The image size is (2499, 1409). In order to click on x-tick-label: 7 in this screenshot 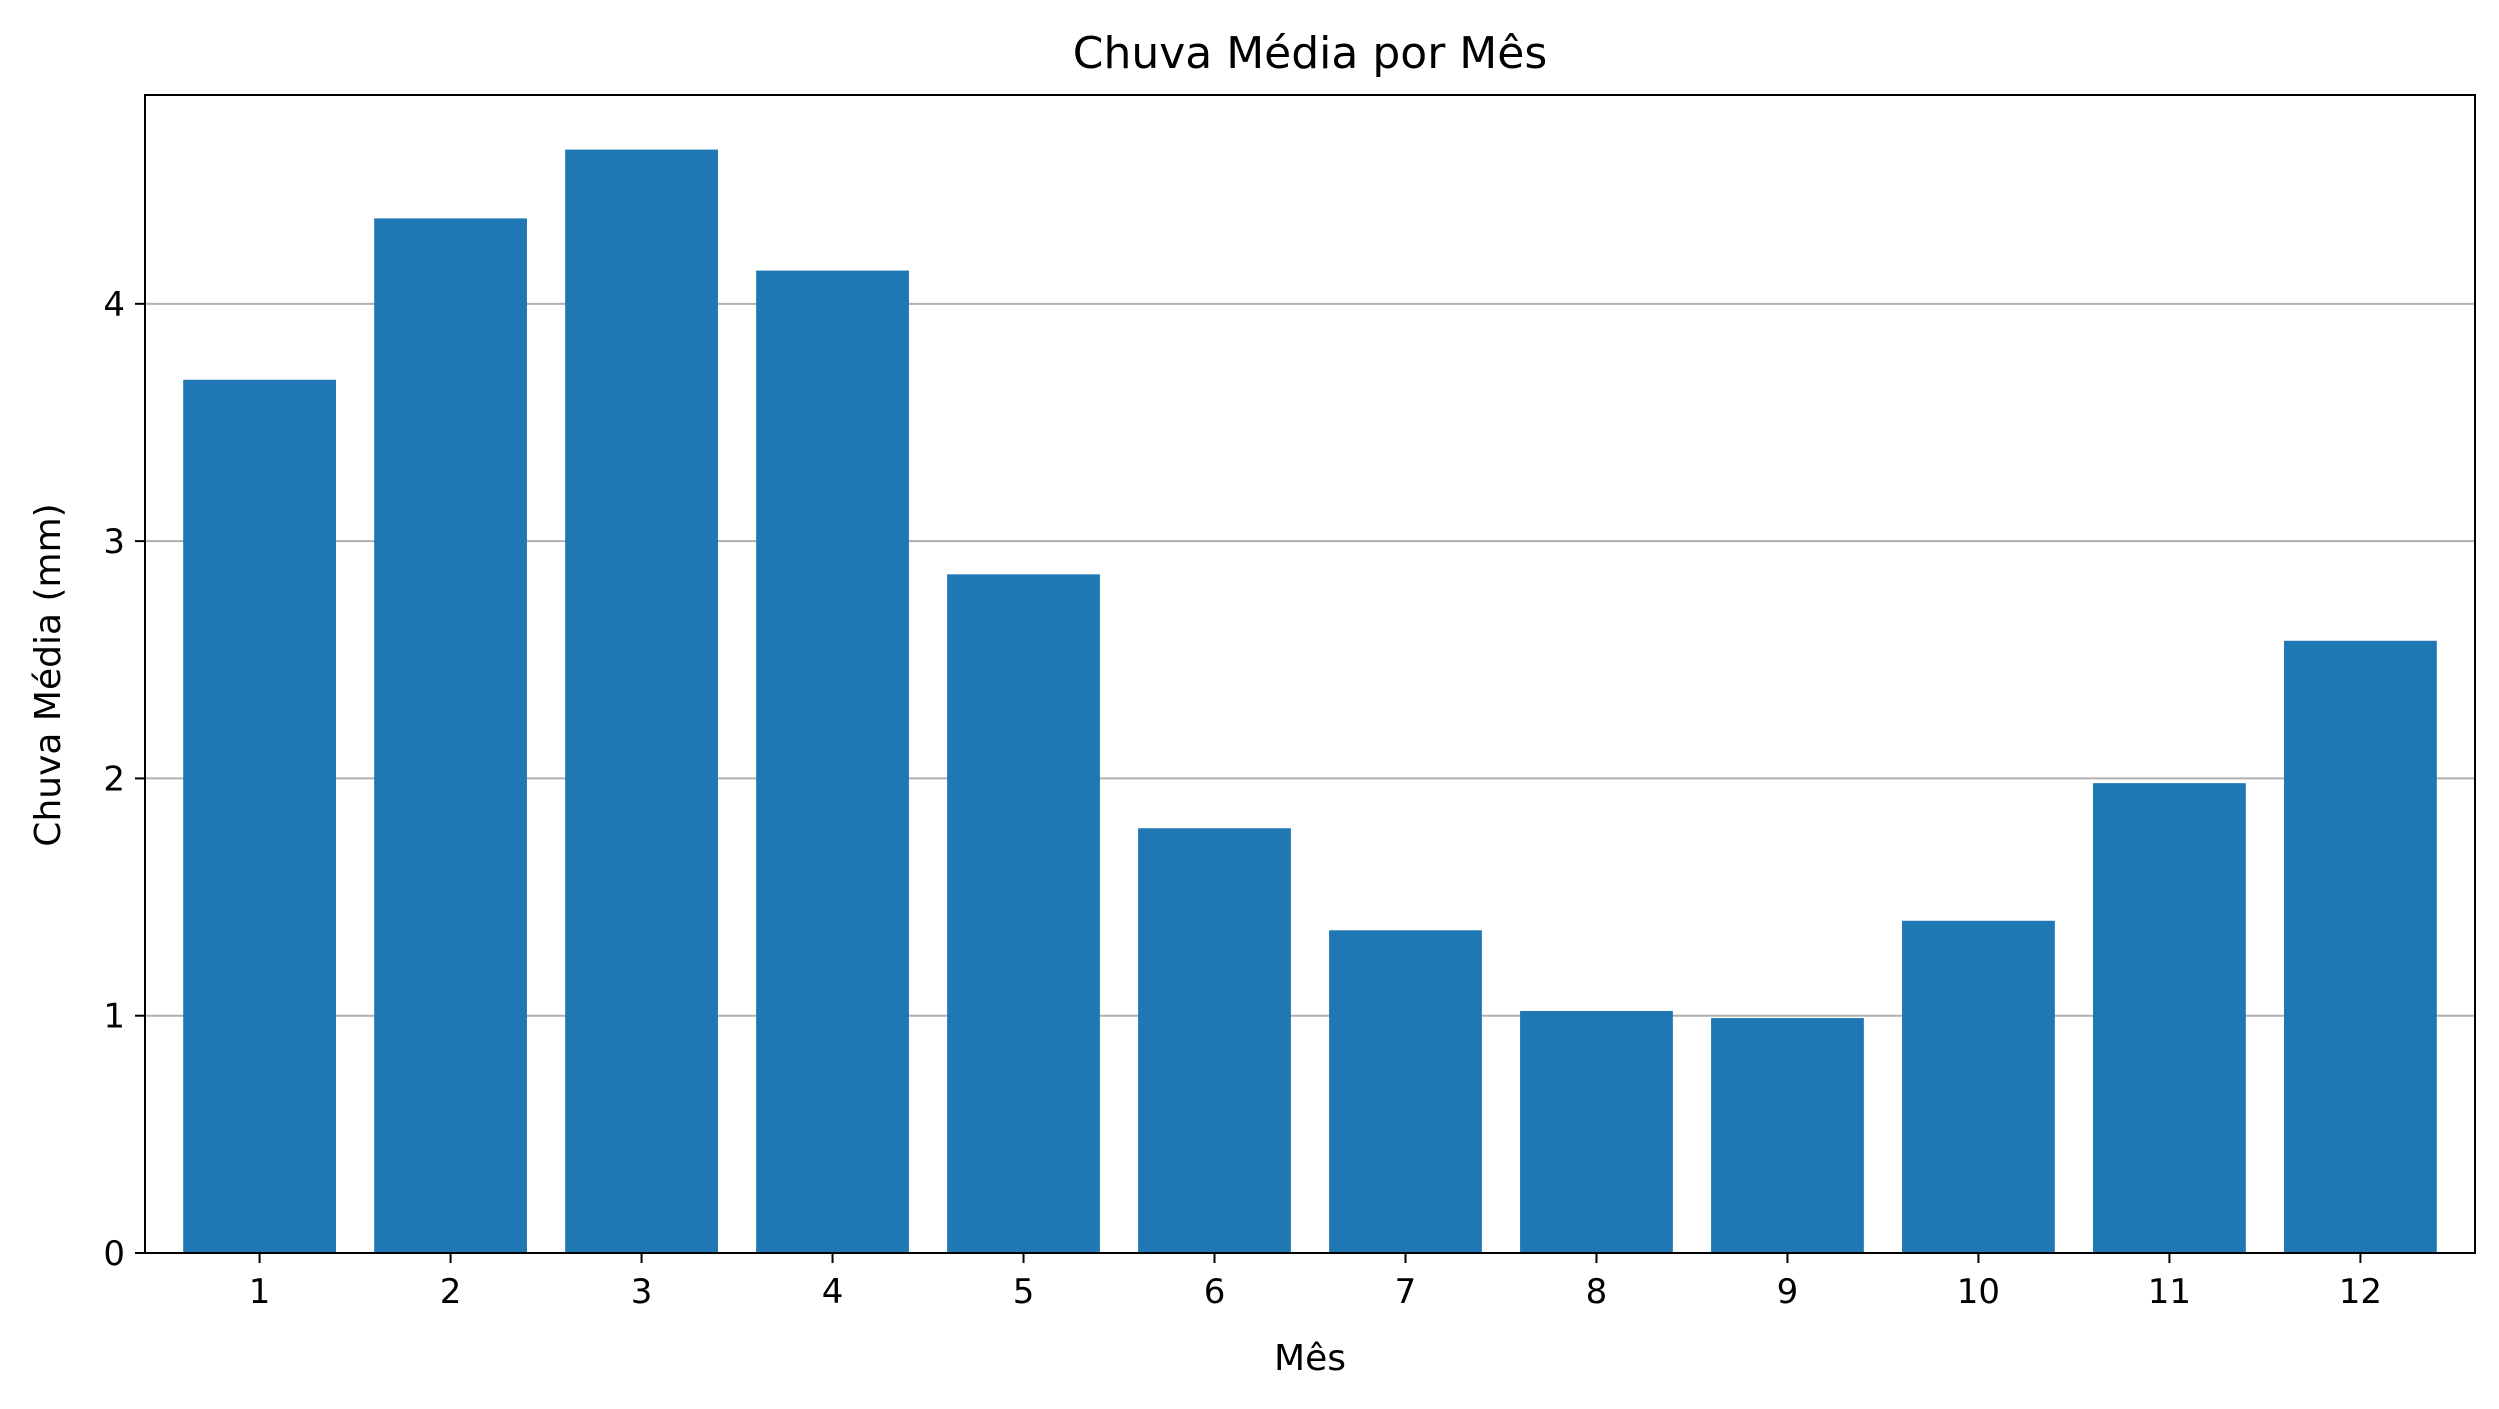, I will do `click(1406, 1292)`.